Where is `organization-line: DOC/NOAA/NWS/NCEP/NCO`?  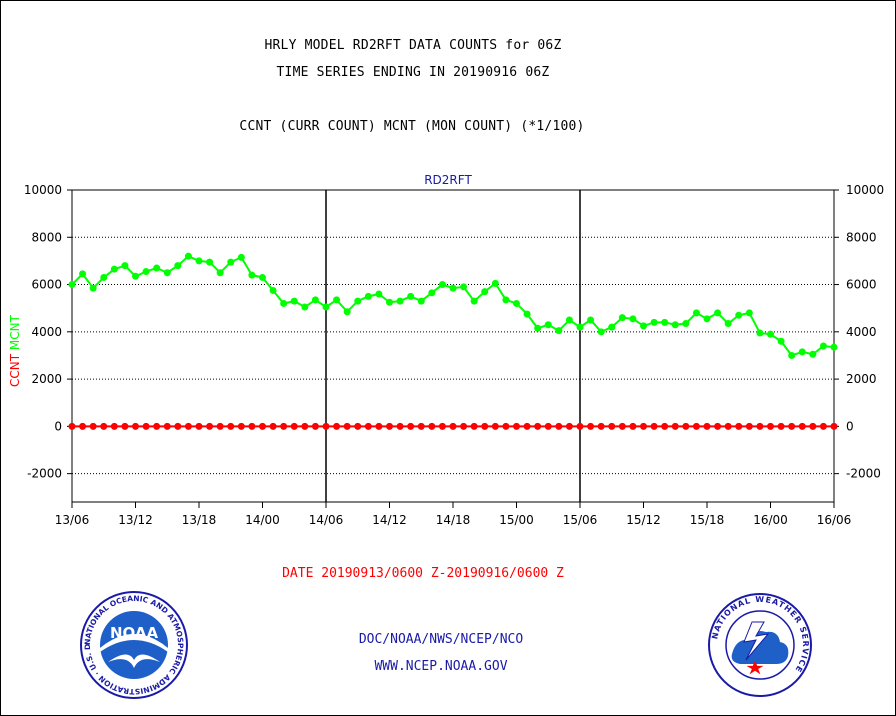
organization-line: DOC/NOAA/NWS/NCEP/NCO is located at coordinates (441, 639).